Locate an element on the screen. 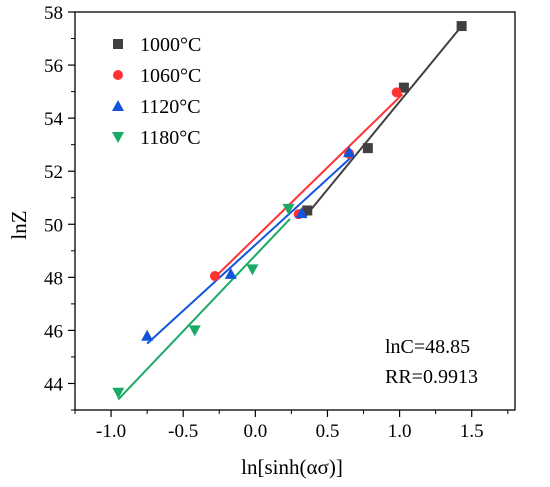 This screenshot has width=550, height=487. x-tick-label: 0.5 is located at coordinates (328, 431).